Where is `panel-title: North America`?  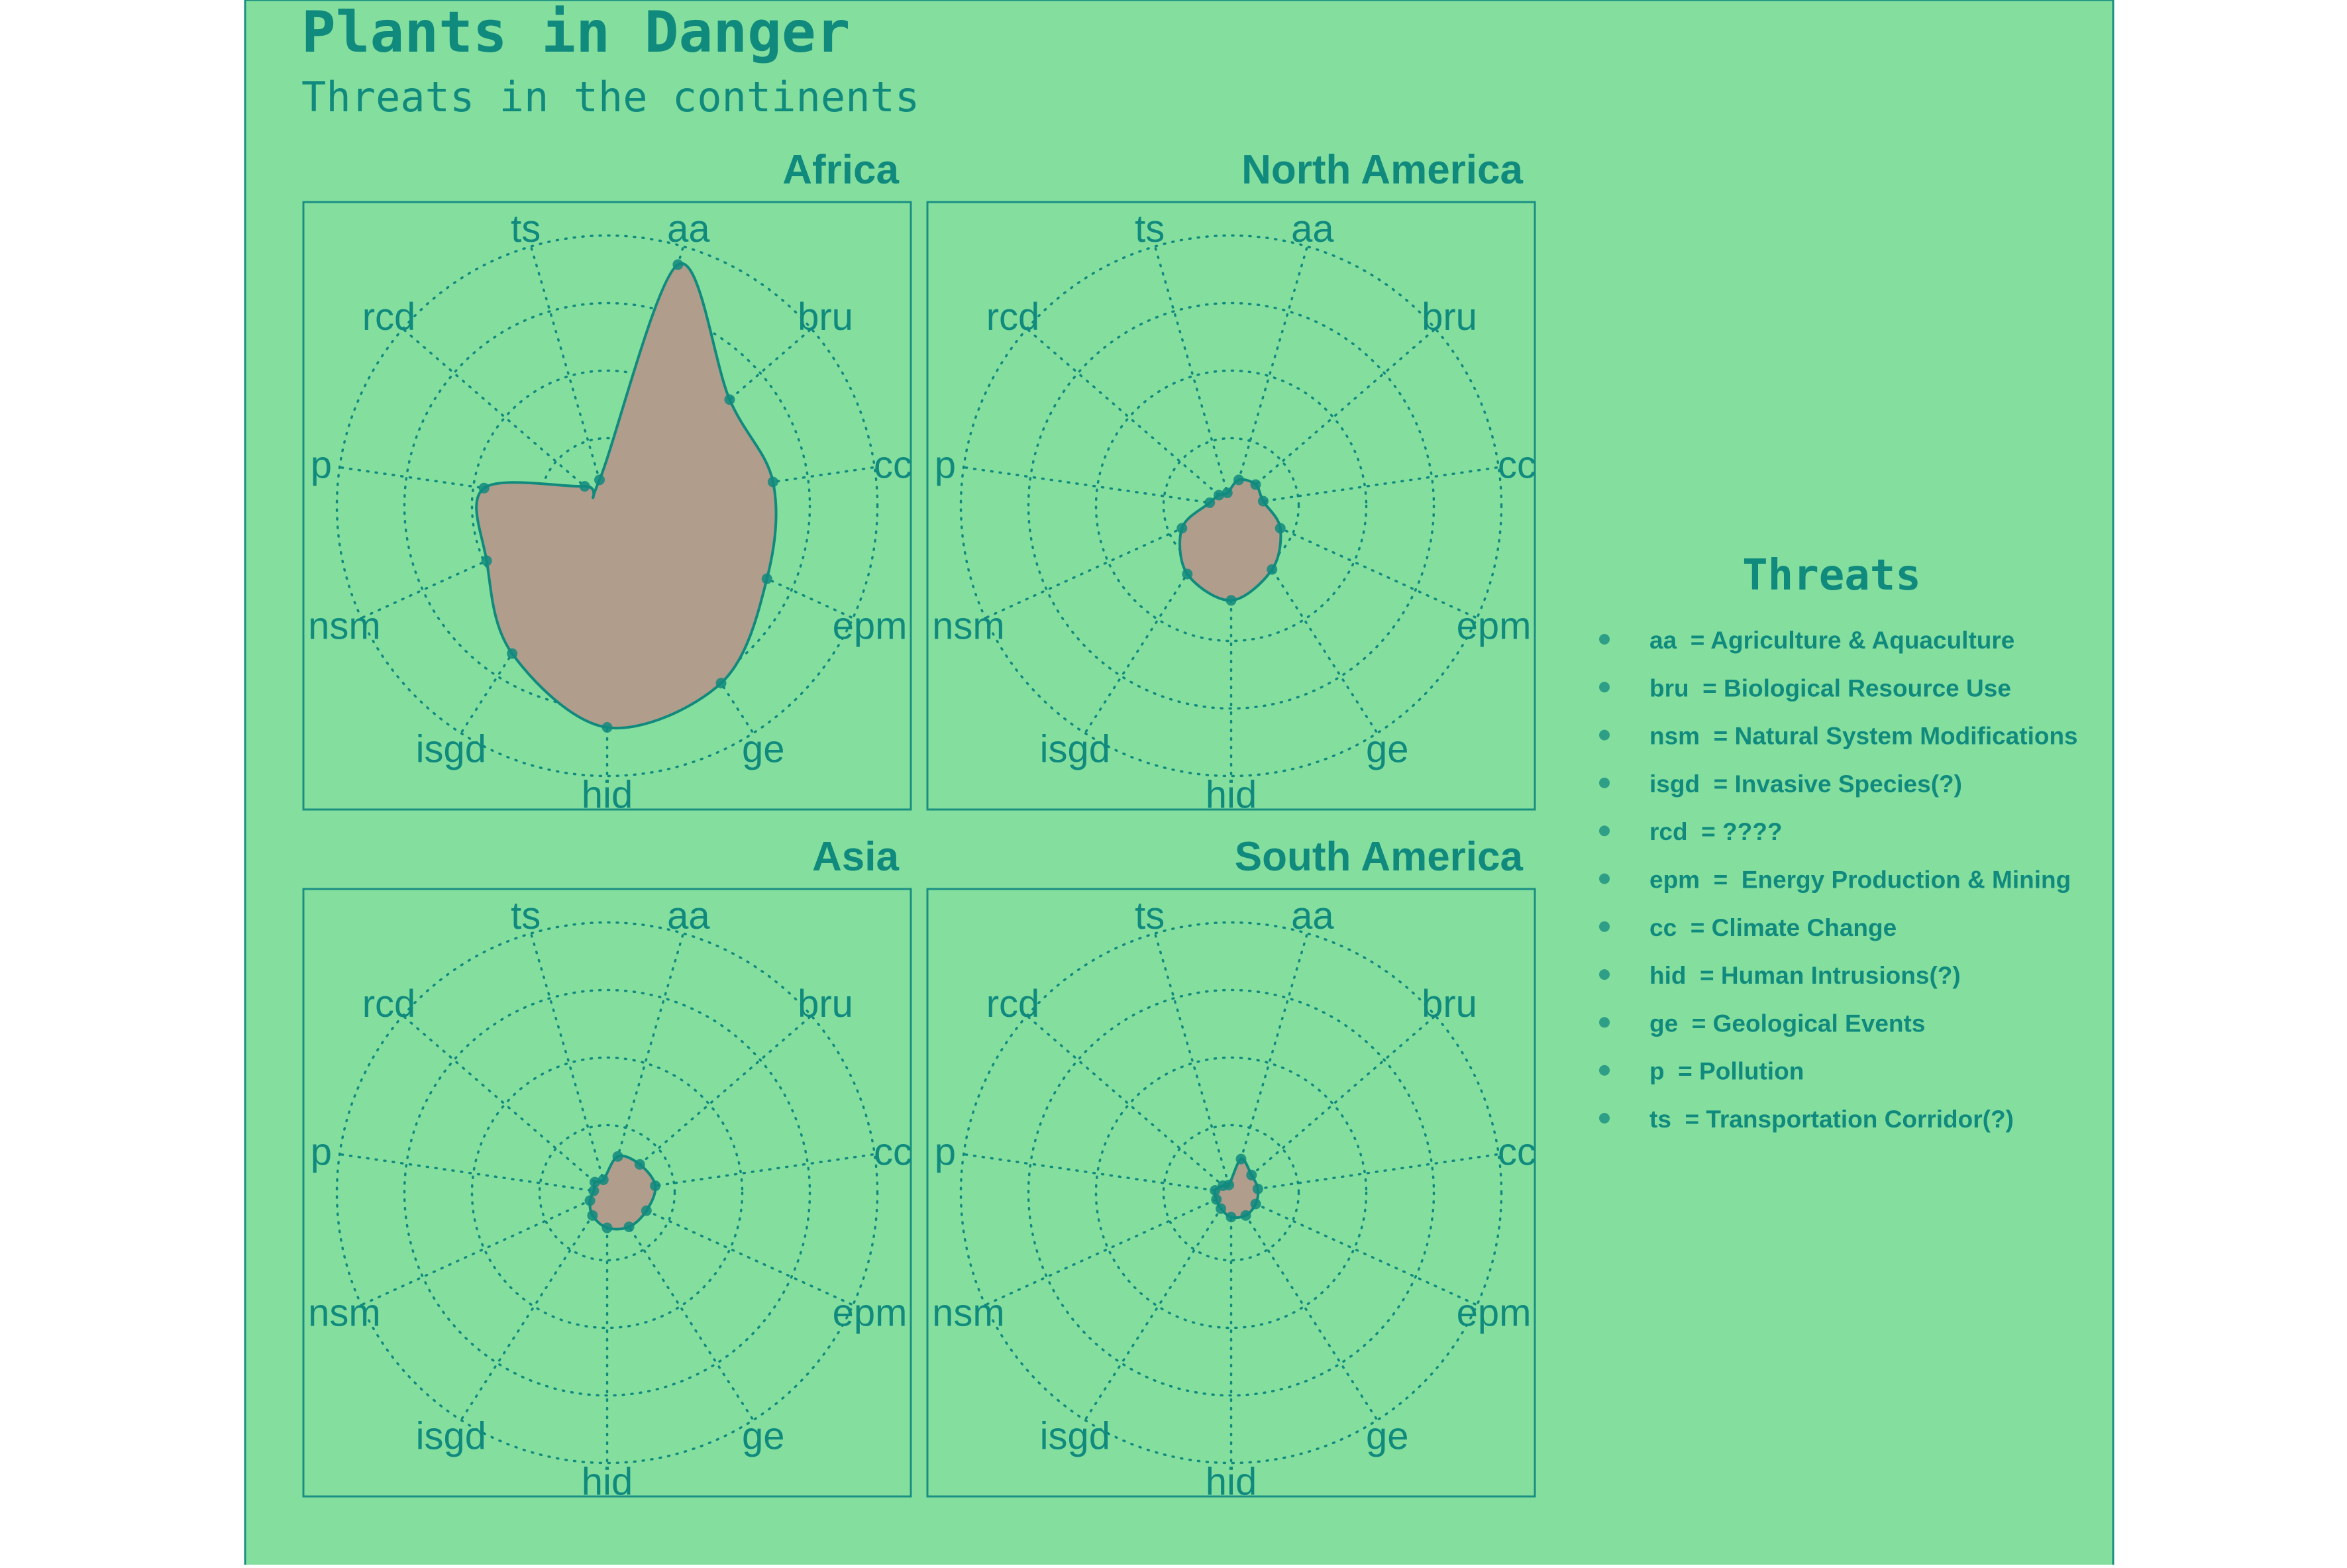 panel-title: North America is located at coordinates (1382, 170).